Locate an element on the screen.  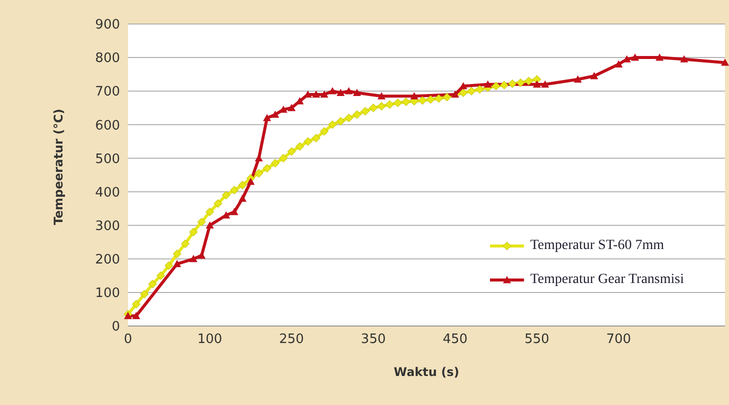
x-axis-title: Waktu (s) is located at coordinates (427, 372).